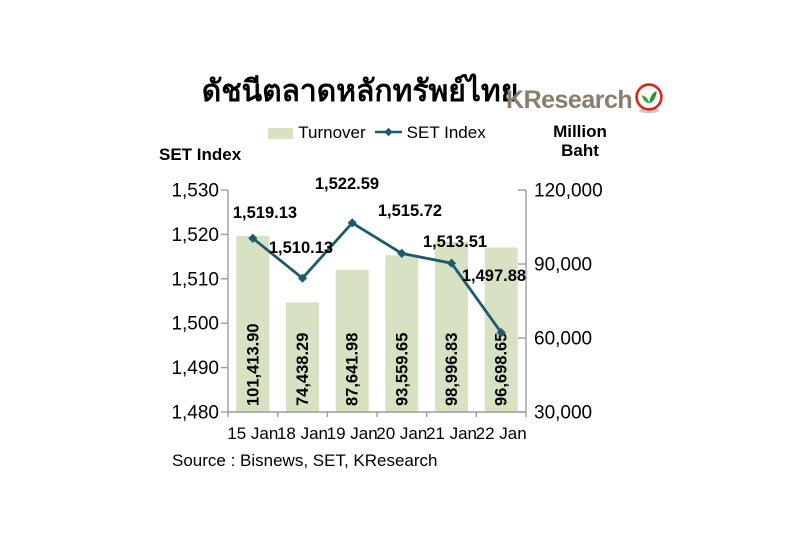 The image size is (800, 546). I want to click on left-axis-tick-label: 1,530, so click(195, 191).